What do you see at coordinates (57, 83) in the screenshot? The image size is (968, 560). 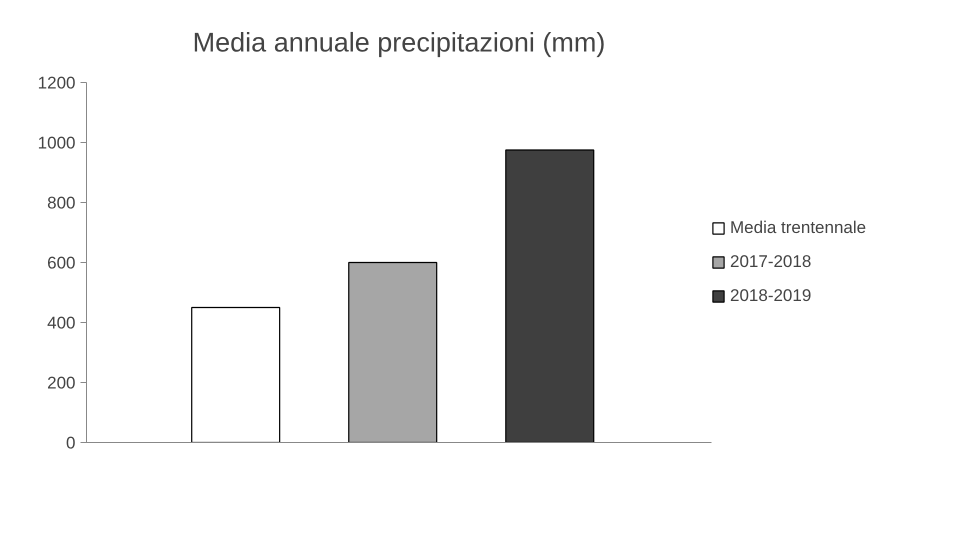 I see `y-tick-label: 1200` at bounding box center [57, 83].